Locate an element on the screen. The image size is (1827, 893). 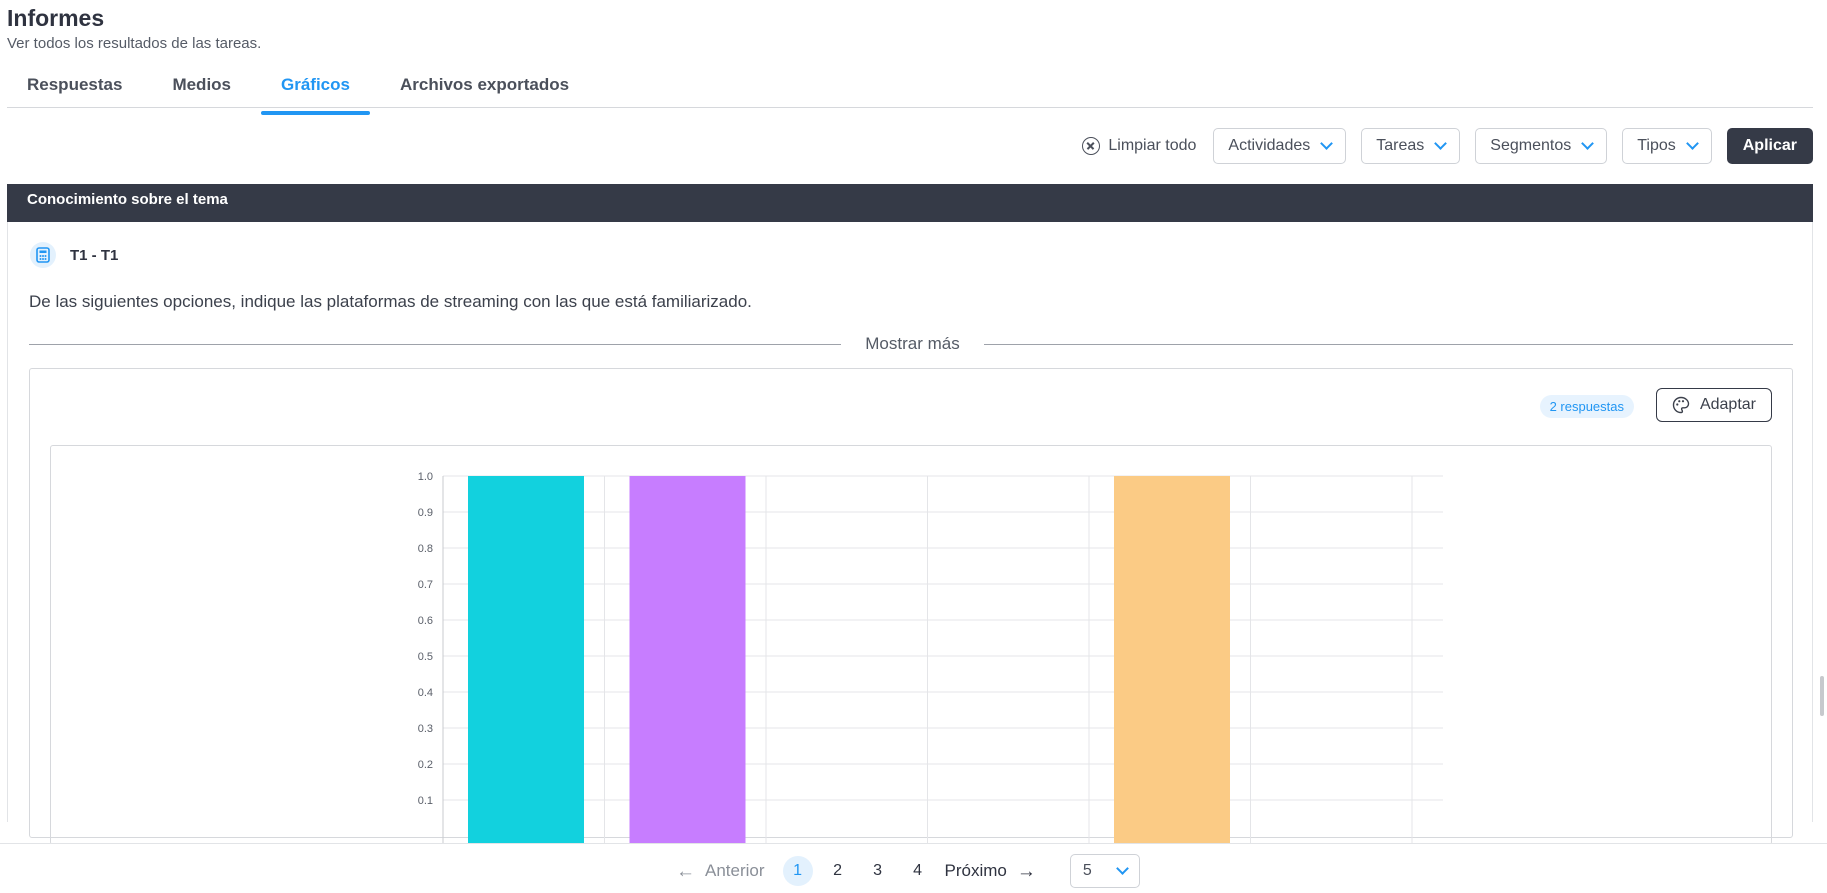
tab-graficos: Gráficos is located at coordinates (315, 92).